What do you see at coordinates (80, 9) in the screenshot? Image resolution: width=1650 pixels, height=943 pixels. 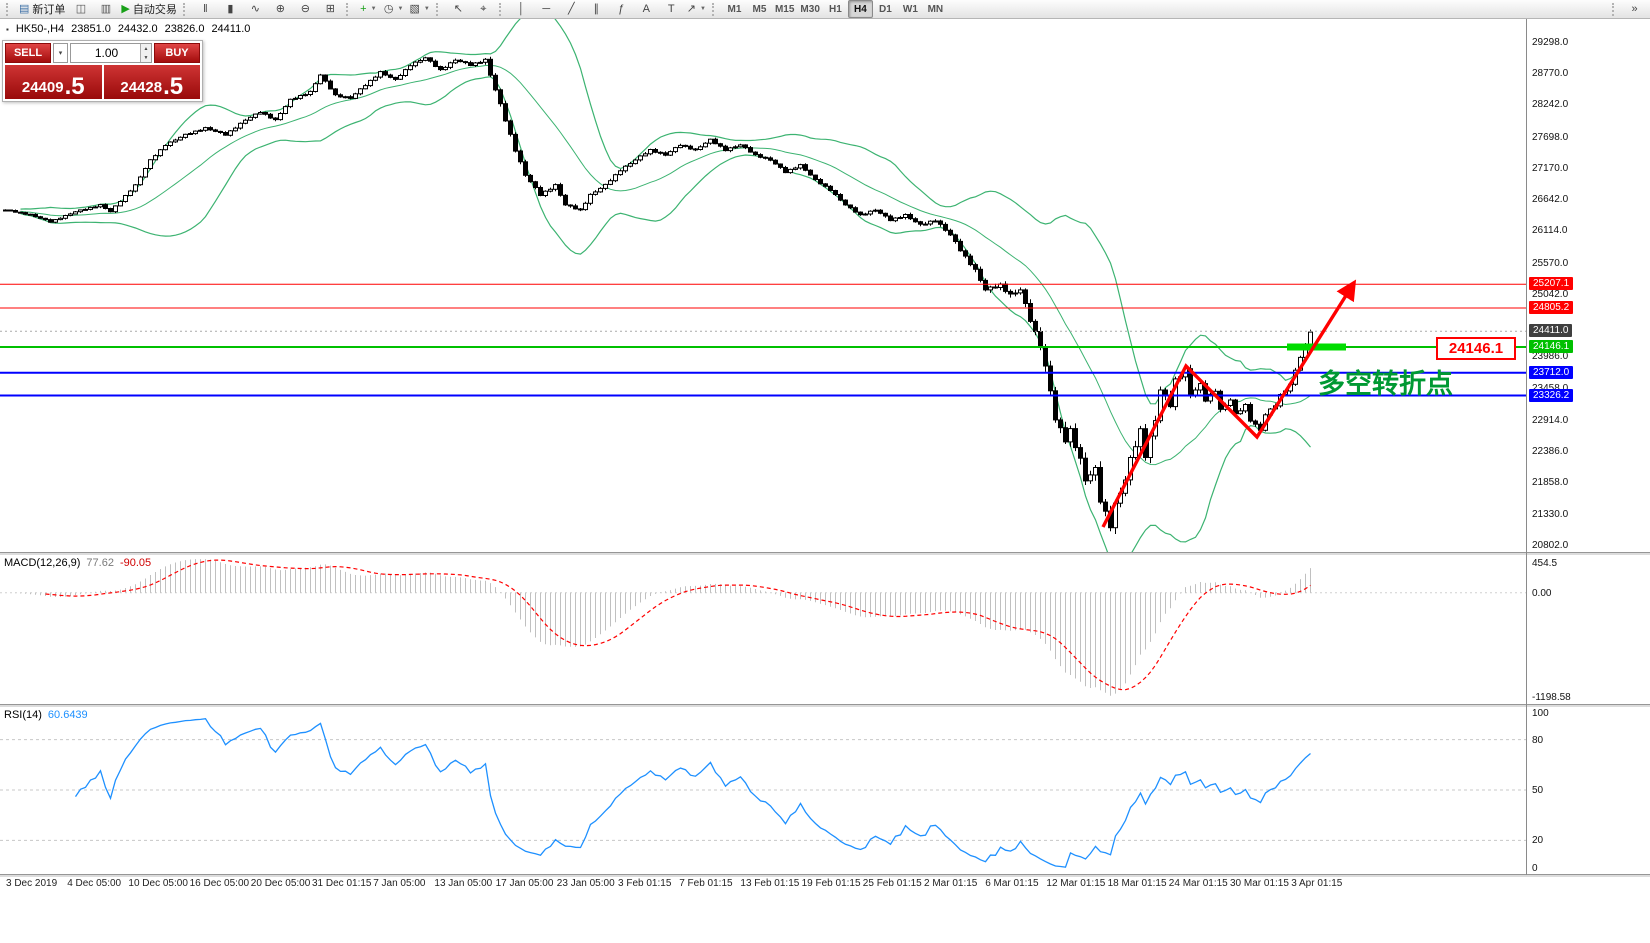 I see `charts-window-button: ◫` at bounding box center [80, 9].